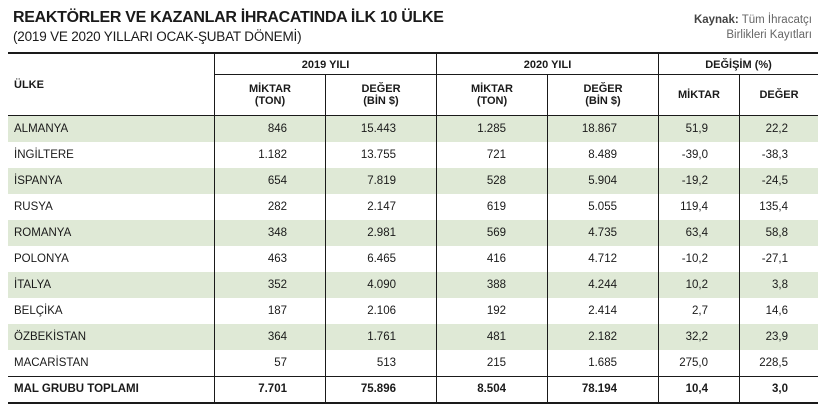 The width and height of the screenshot is (826, 414). Describe the element at coordinates (602, 233) in the screenshot. I see `val-2020-cell: 4.735` at that location.